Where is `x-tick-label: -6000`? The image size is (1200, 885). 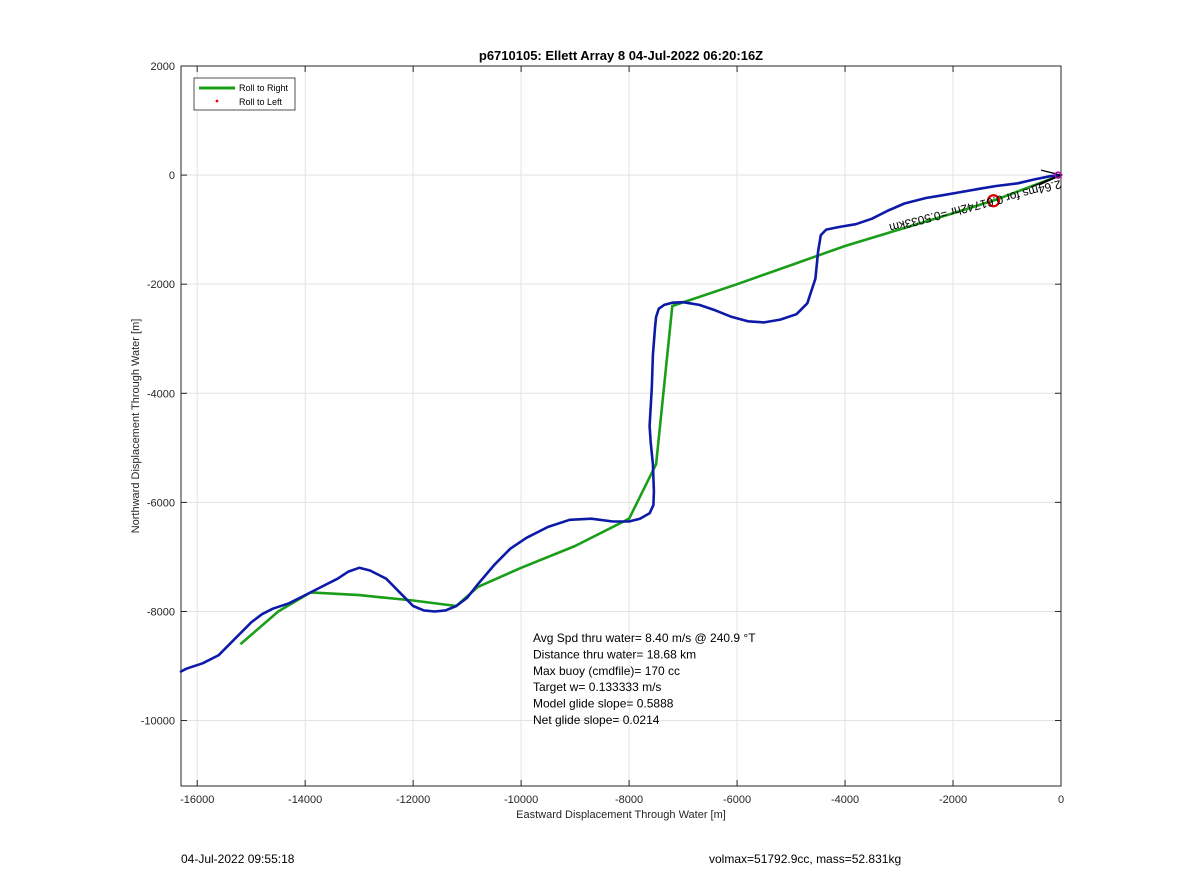
x-tick-label: -6000 is located at coordinates (737, 800).